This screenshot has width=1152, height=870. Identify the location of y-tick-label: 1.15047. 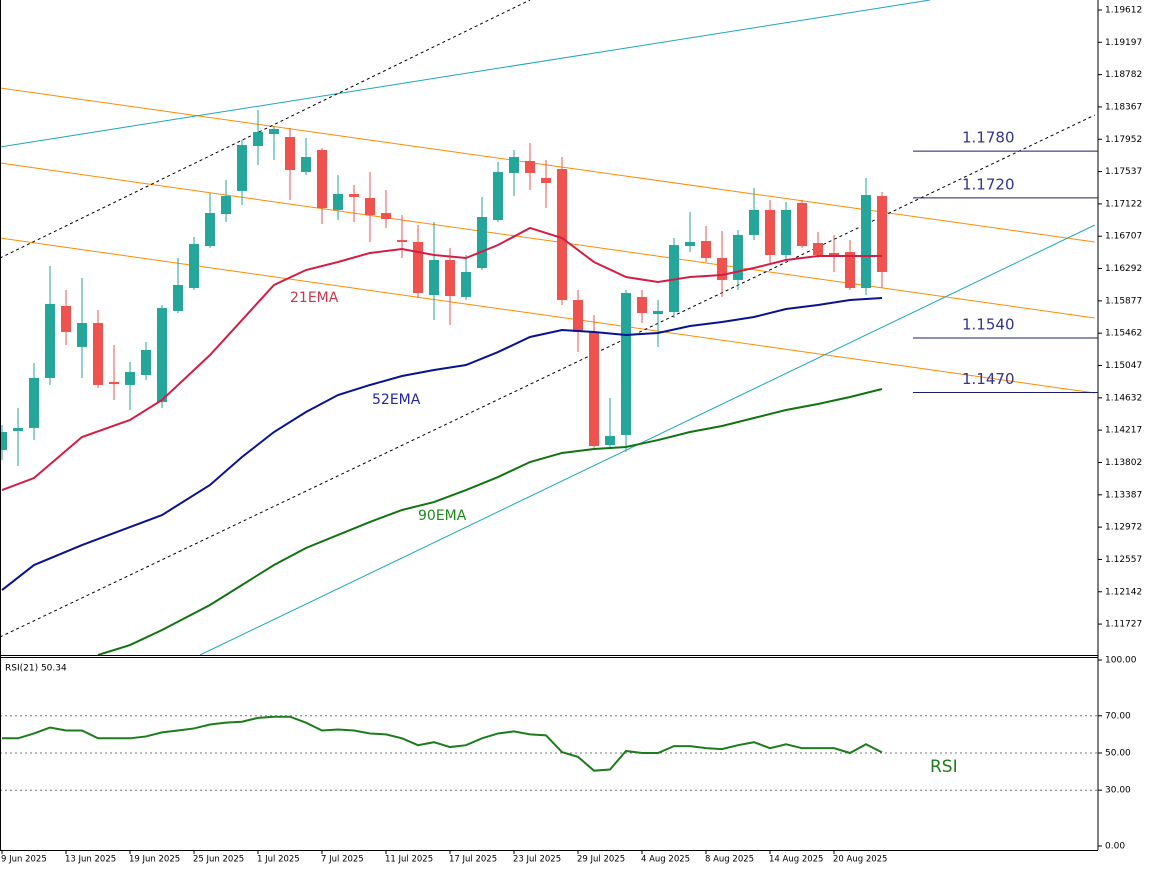
(1123, 366).